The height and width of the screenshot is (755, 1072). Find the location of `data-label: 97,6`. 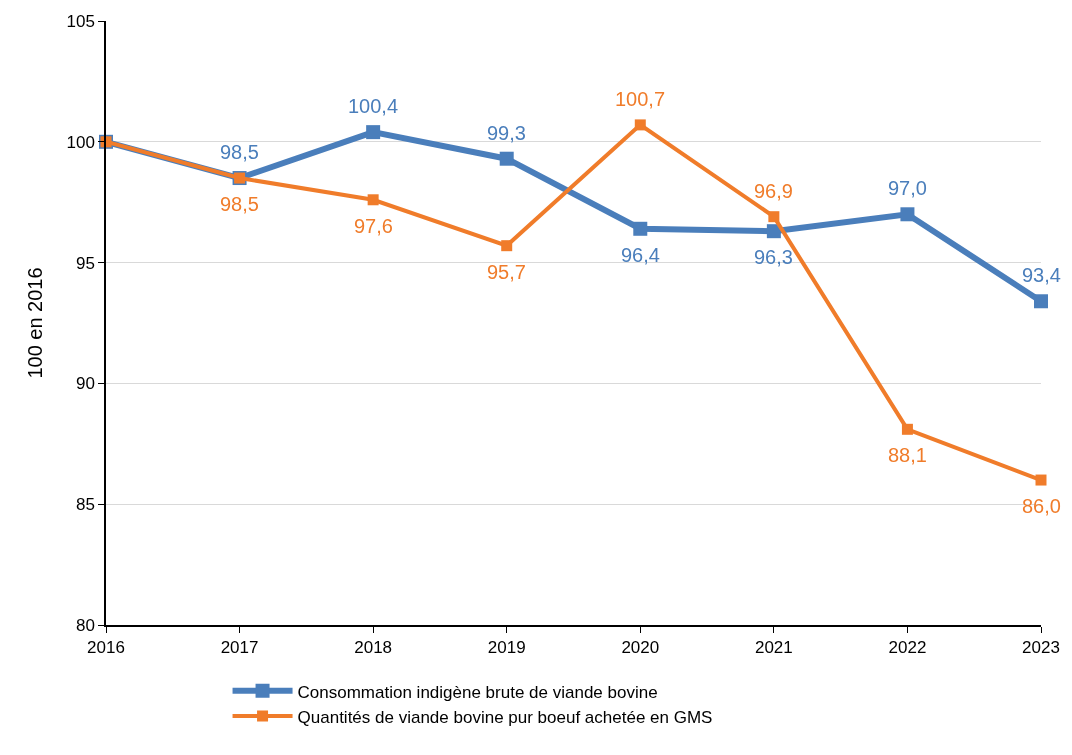

data-label: 97,6 is located at coordinates (373, 226).